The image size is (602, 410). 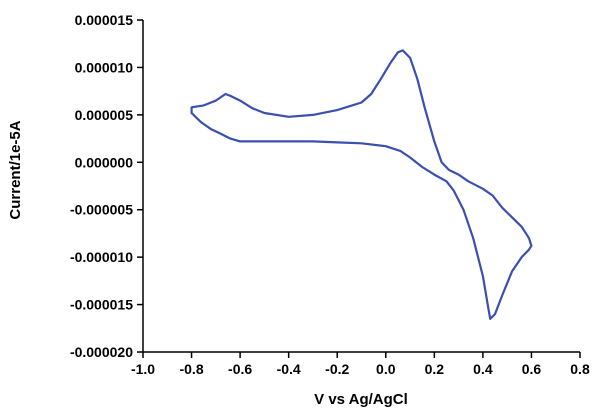 What do you see at coordinates (101, 352) in the screenshot?
I see `y-tick-label: -0.000020` at bounding box center [101, 352].